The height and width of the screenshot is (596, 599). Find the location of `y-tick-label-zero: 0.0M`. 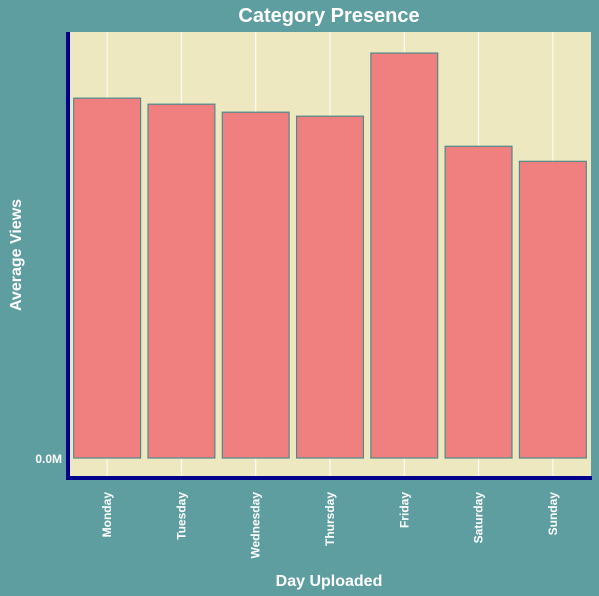

y-tick-label-zero: 0.0M is located at coordinates (48, 459).